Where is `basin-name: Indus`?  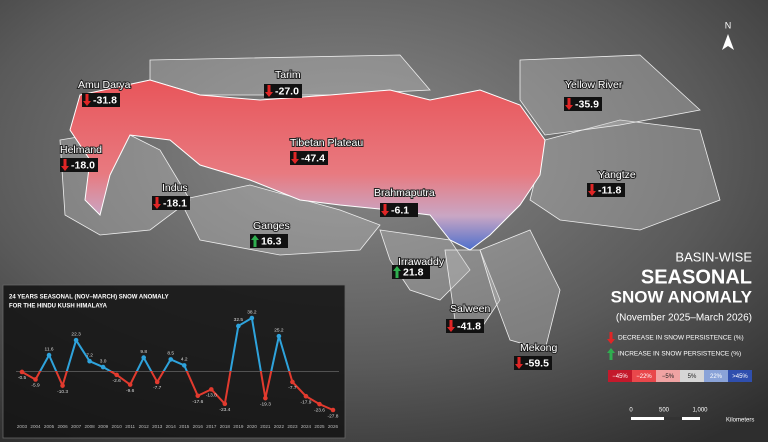
basin-name: Indus is located at coordinates (175, 188).